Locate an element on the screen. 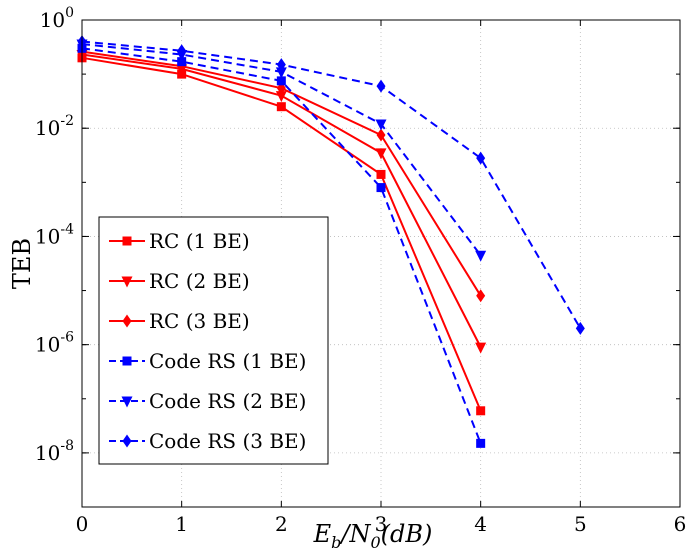 This screenshot has height=549, width=689. legend-label: Code RS (1 BE) is located at coordinates (227, 361).